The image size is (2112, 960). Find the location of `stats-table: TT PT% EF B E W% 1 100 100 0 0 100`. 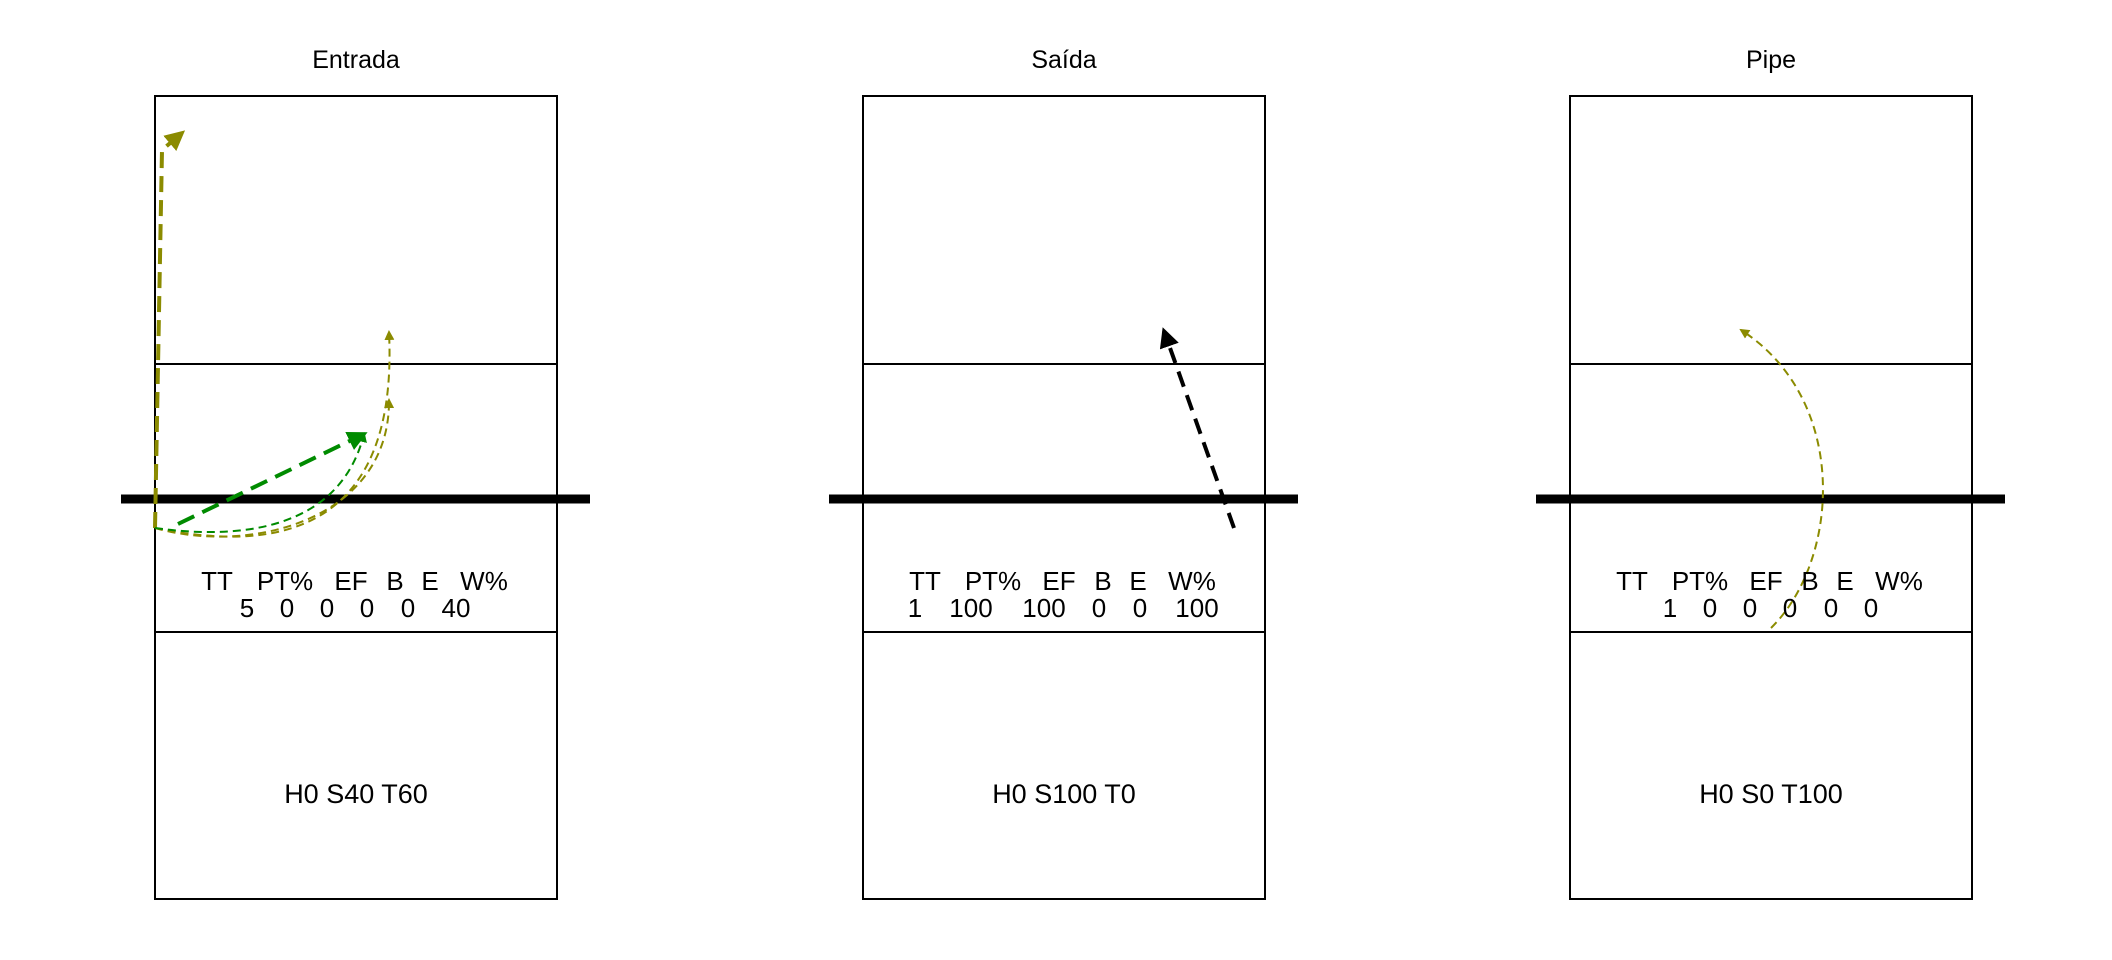

stats-table: TT PT% EF B E W% 1 100 100 0 0 100 is located at coordinates (1063, 594).